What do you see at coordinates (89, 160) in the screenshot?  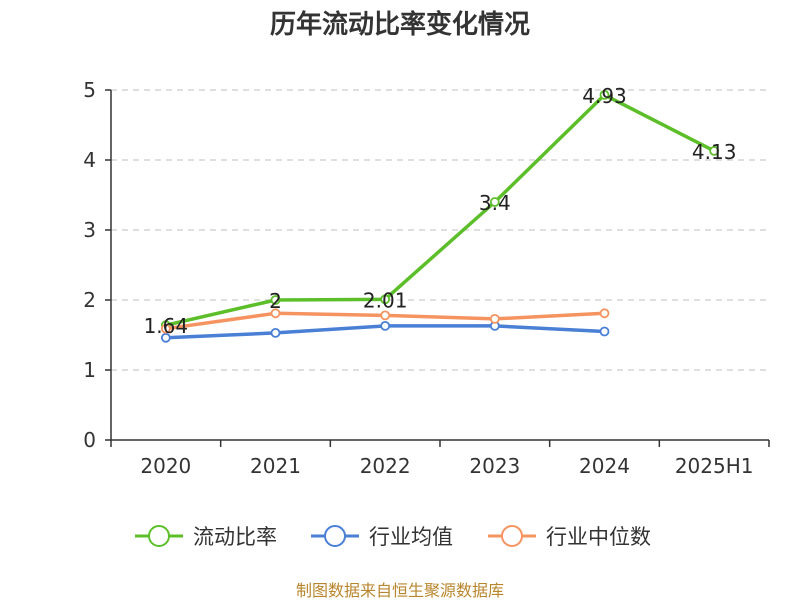 I see `y-tick-label-4: 4` at bounding box center [89, 160].